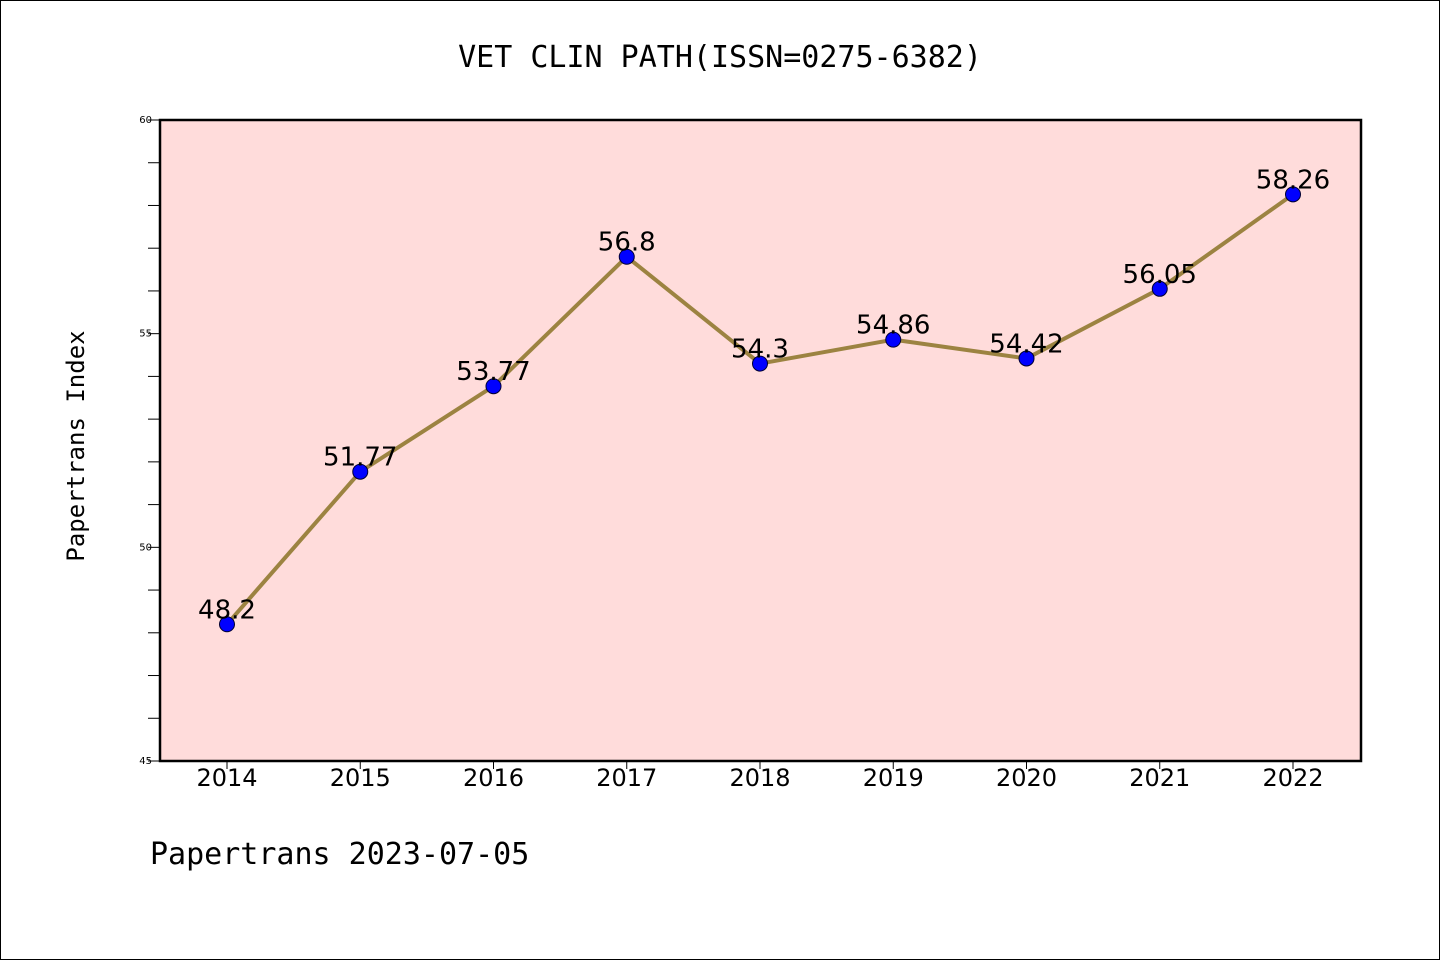  I want to click on x-axis: 2014 2015 2016 2017 2018 2019 2020 2021 2022, so click(760, 776).